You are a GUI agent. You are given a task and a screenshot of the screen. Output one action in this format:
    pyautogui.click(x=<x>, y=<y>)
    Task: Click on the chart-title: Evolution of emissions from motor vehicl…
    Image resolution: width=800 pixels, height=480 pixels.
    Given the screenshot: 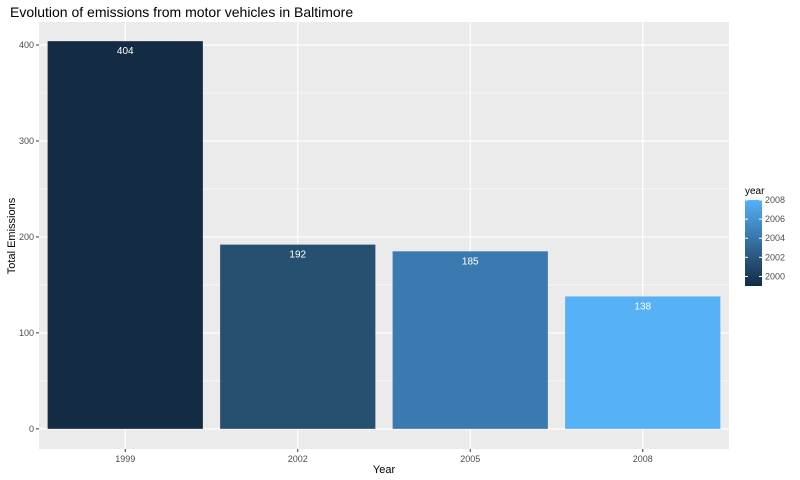 What is the action you would take?
    pyautogui.click(x=181, y=12)
    